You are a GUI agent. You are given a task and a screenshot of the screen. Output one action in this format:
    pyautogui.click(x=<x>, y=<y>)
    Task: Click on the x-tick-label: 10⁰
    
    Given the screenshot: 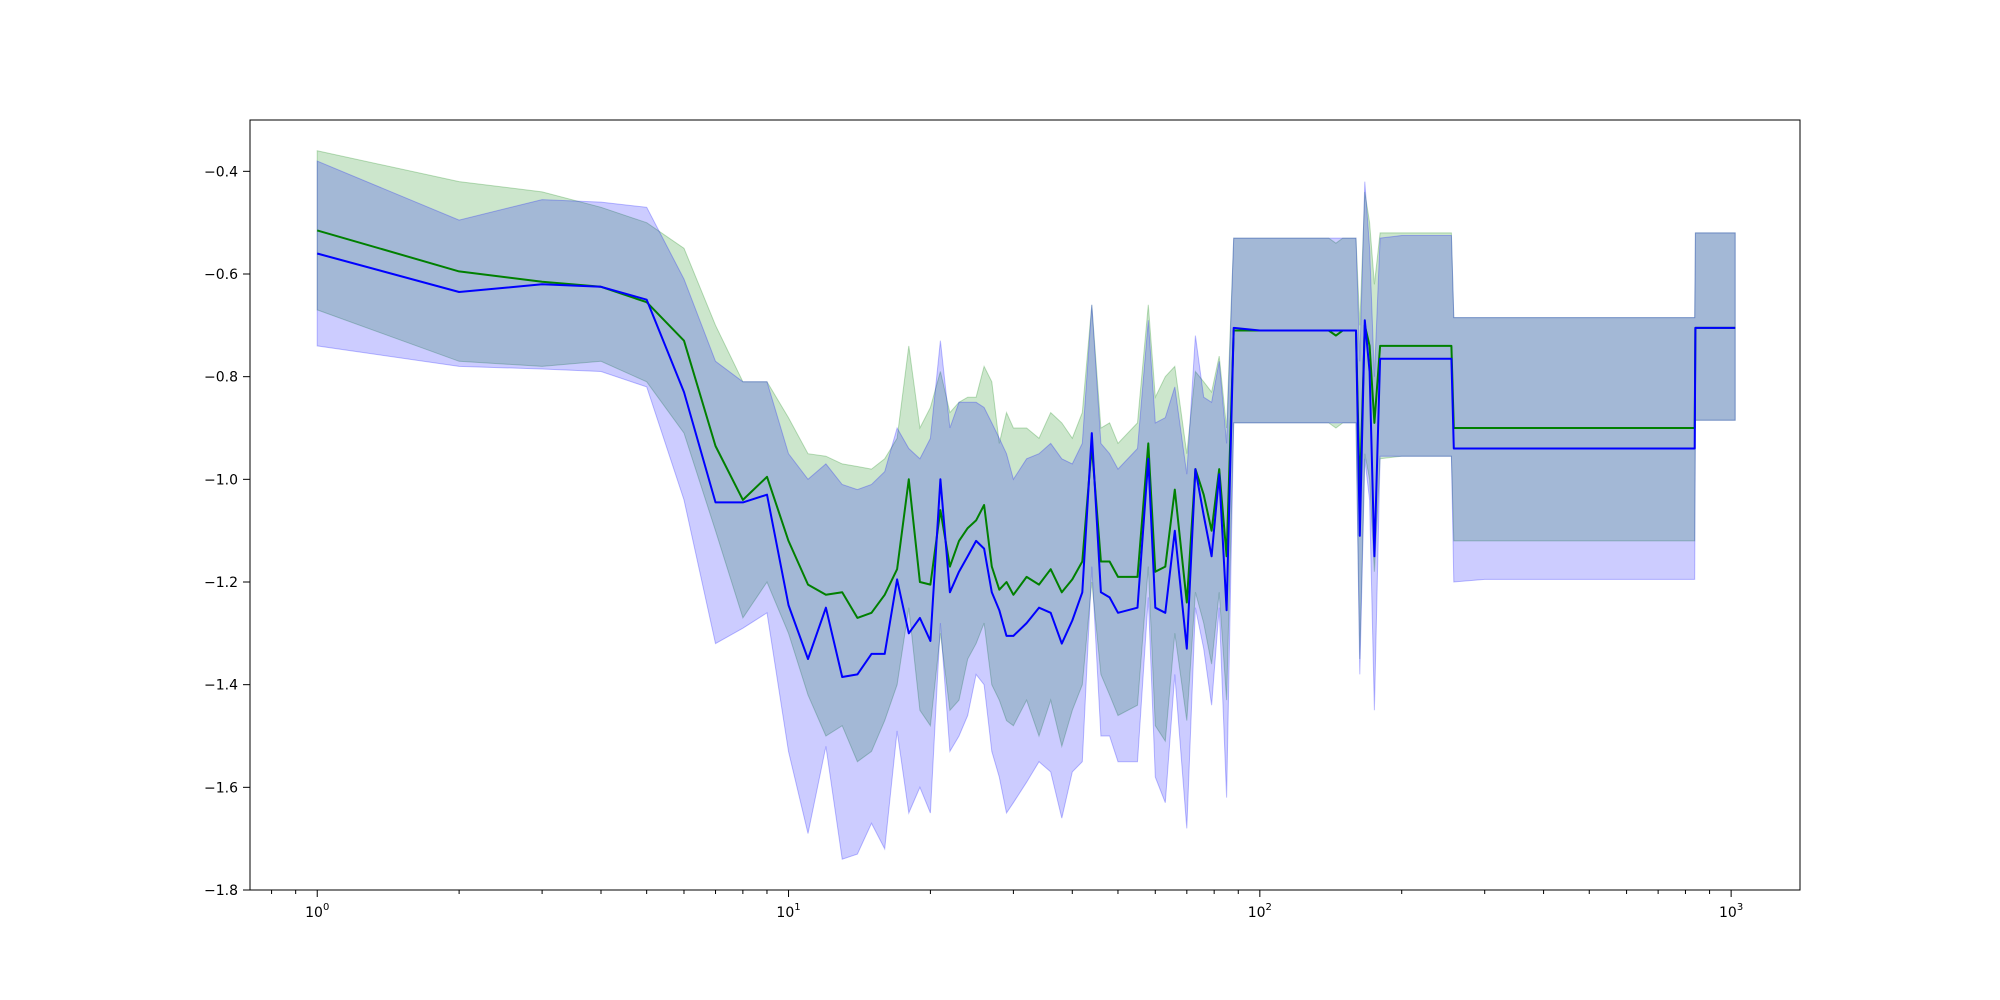 What is the action you would take?
    pyautogui.click(x=317, y=911)
    